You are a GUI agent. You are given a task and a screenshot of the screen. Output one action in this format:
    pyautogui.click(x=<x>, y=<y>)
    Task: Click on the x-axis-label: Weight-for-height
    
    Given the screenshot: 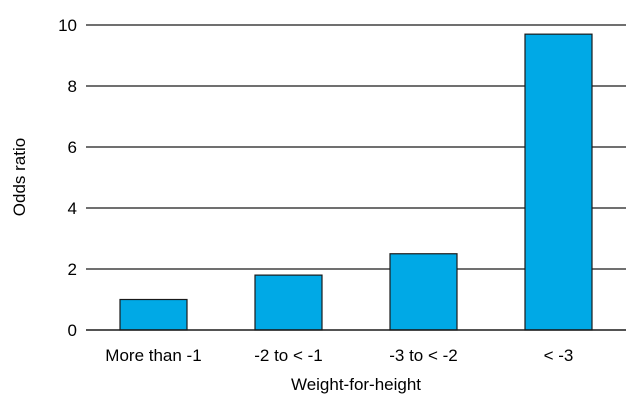 What is the action you would take?
    pyautogui.click(x=356, y=384)
    